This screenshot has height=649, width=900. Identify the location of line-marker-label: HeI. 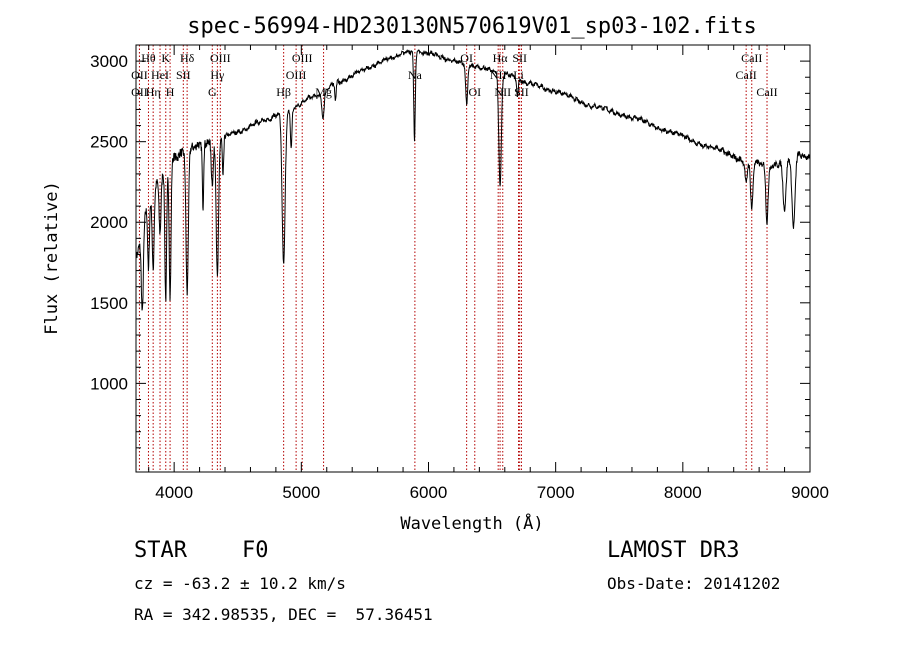
(160, 75).